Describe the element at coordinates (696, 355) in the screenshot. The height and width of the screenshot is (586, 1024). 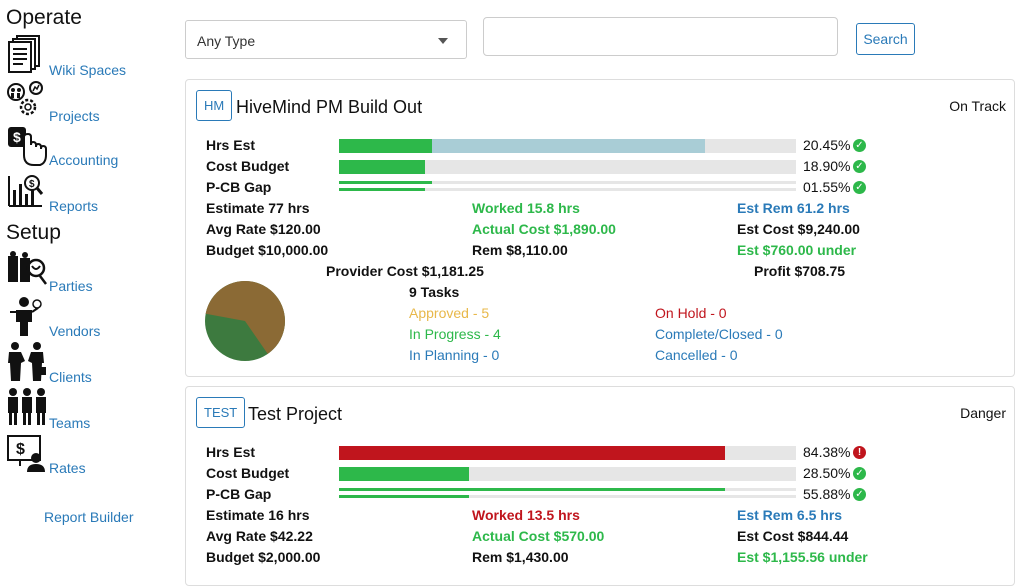
I see `task-cancelled: Cancelled - 0` at that location.